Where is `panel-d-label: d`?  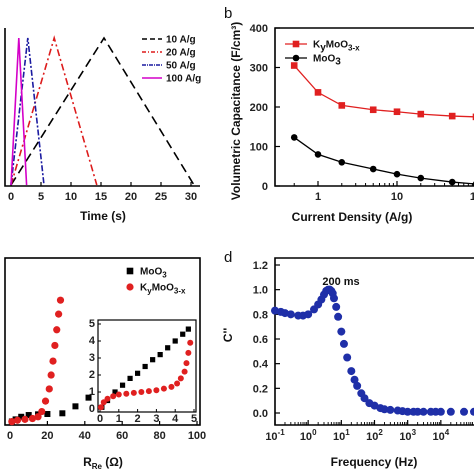
panel-d-label: d is located at coordinates (228, 257).